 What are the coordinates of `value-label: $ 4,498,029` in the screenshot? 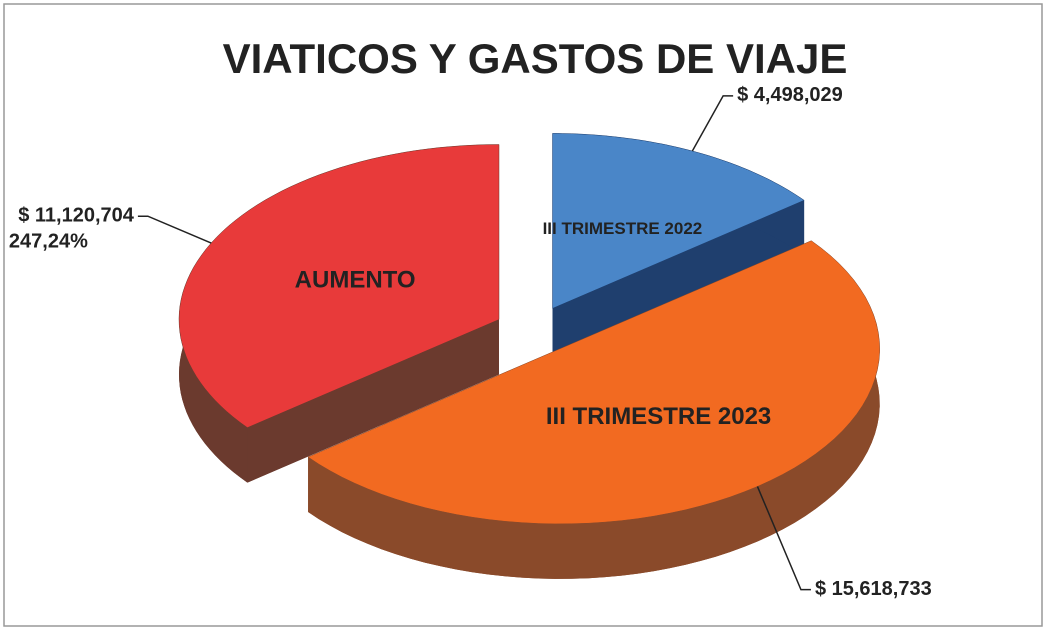 It's located at (790, 95).